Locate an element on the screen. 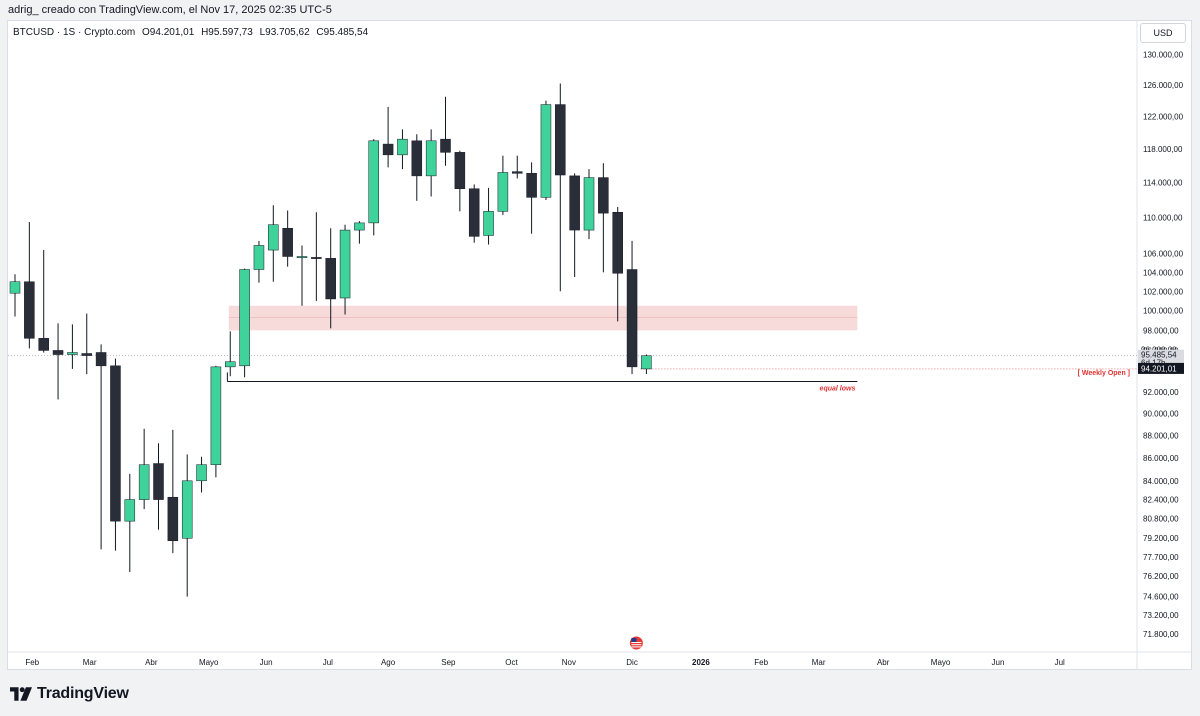 This screenshot has height=716, width=1200. last-price-label: 95.485,54 is located at coordinates (1159, 355).